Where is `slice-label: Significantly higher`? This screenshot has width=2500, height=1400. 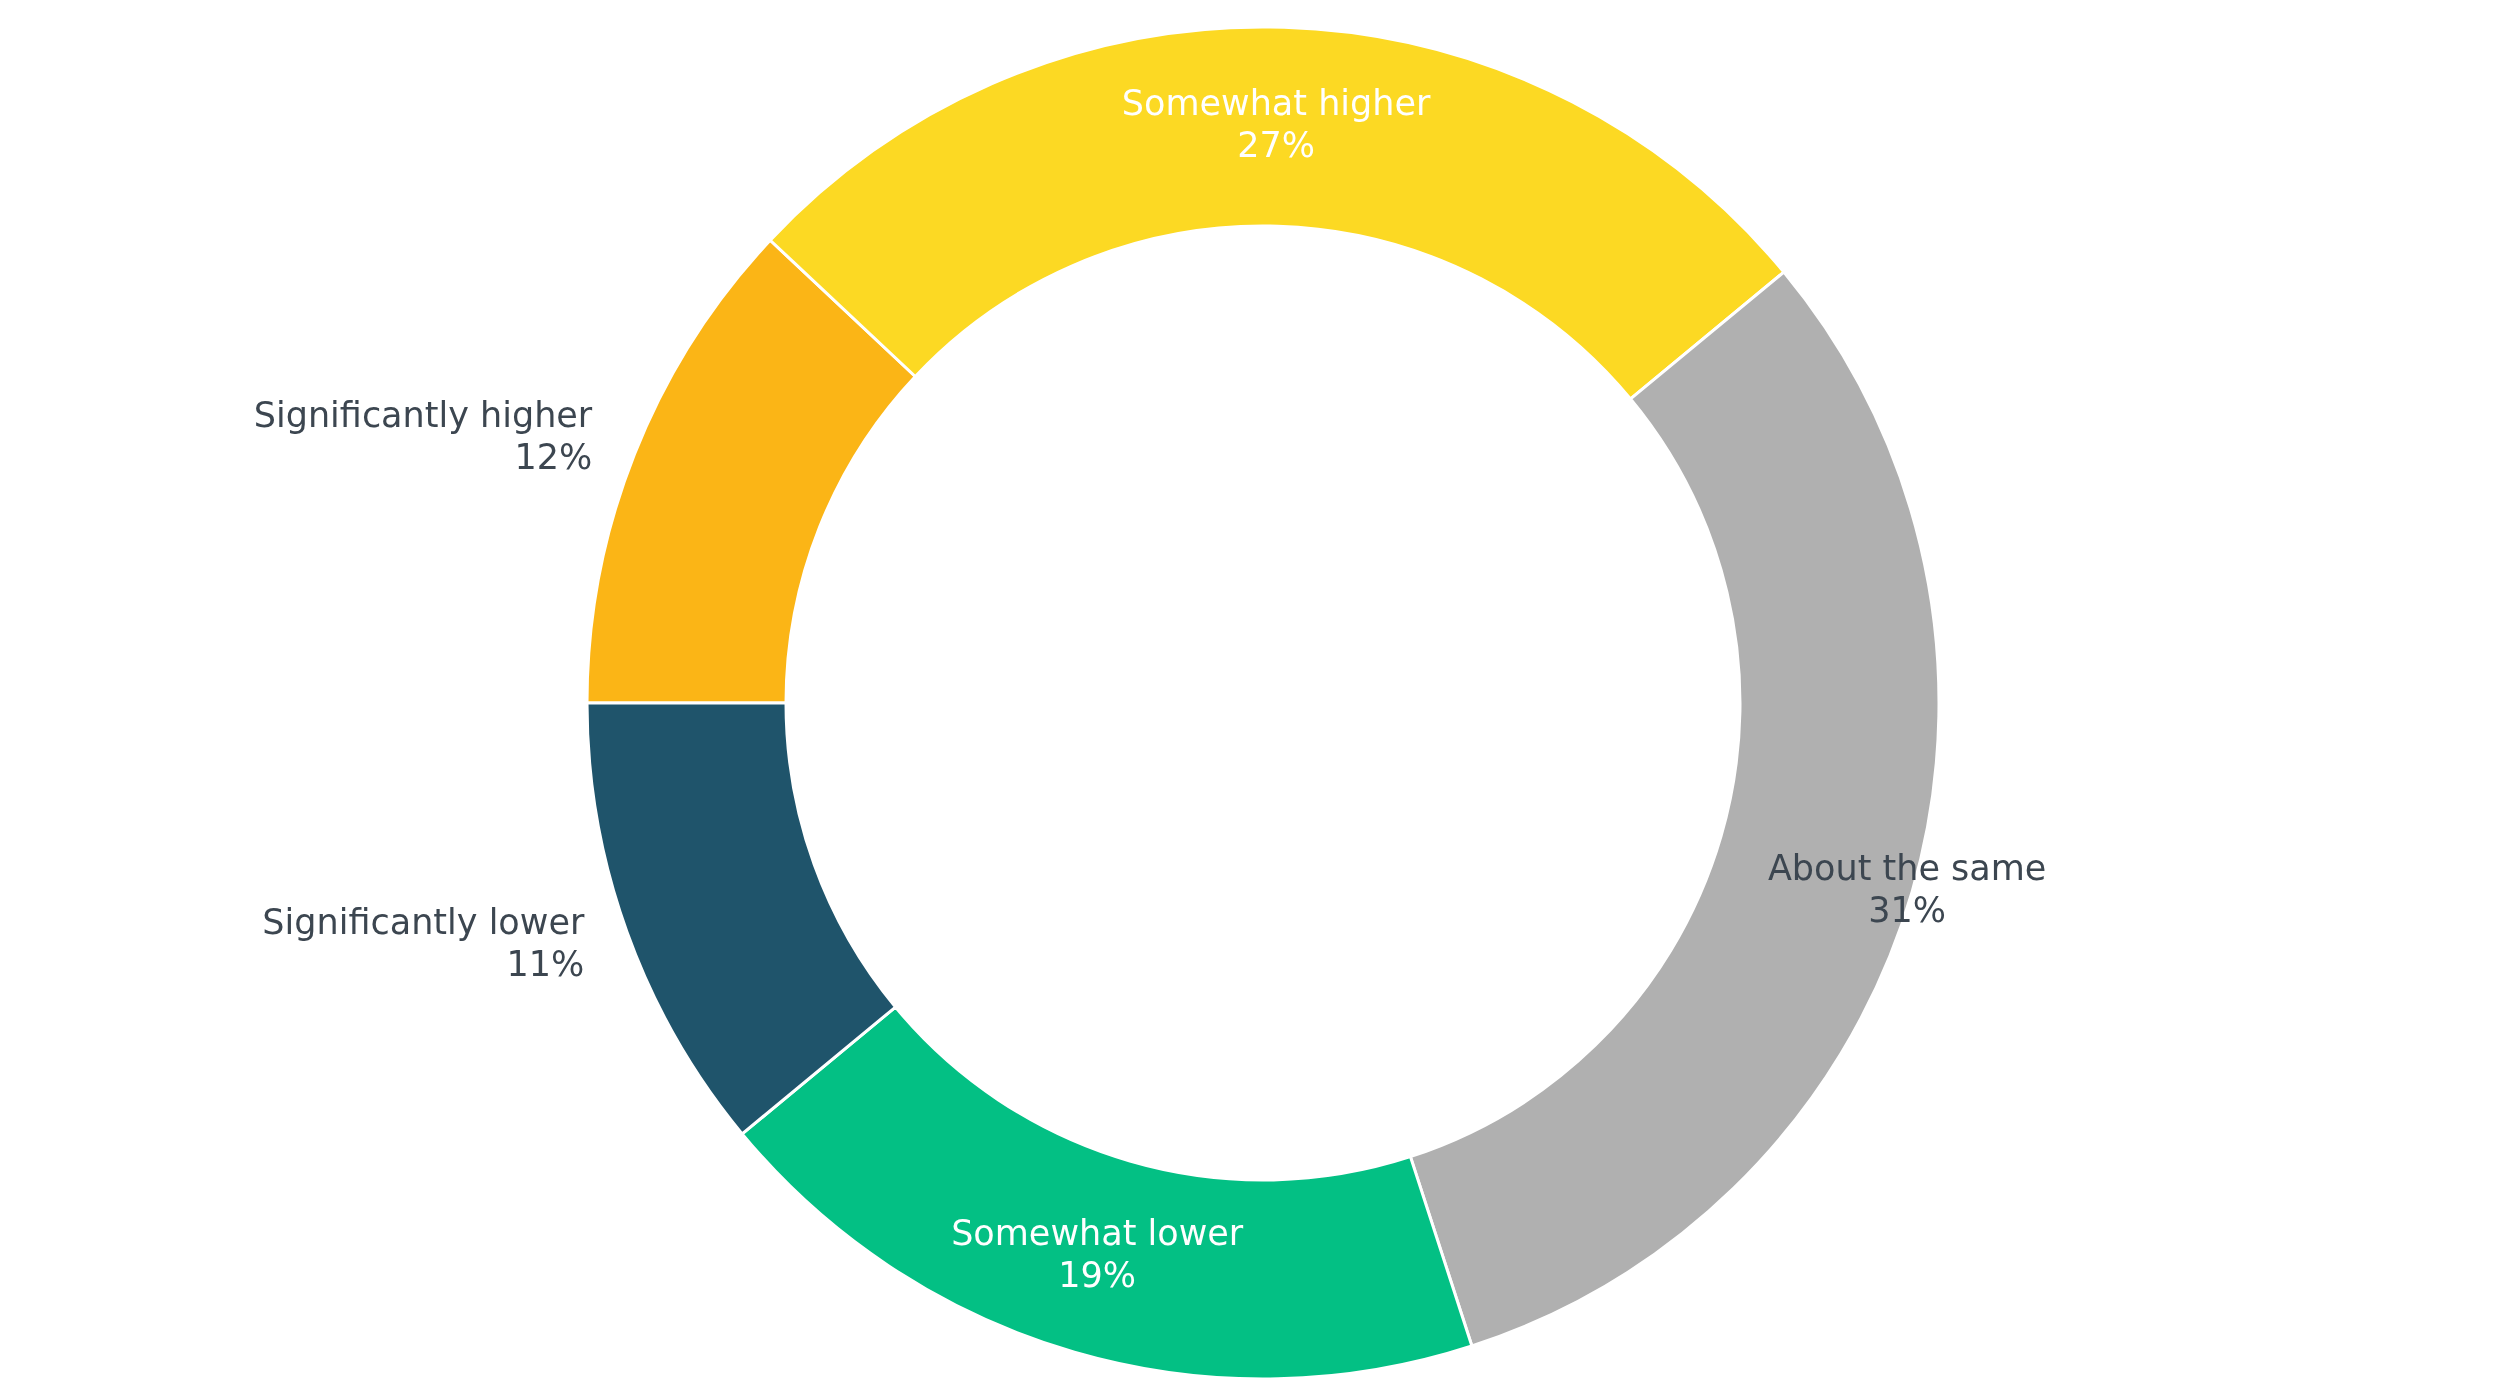
slice-label: Significantly higher is located at coordinates (423, 415).